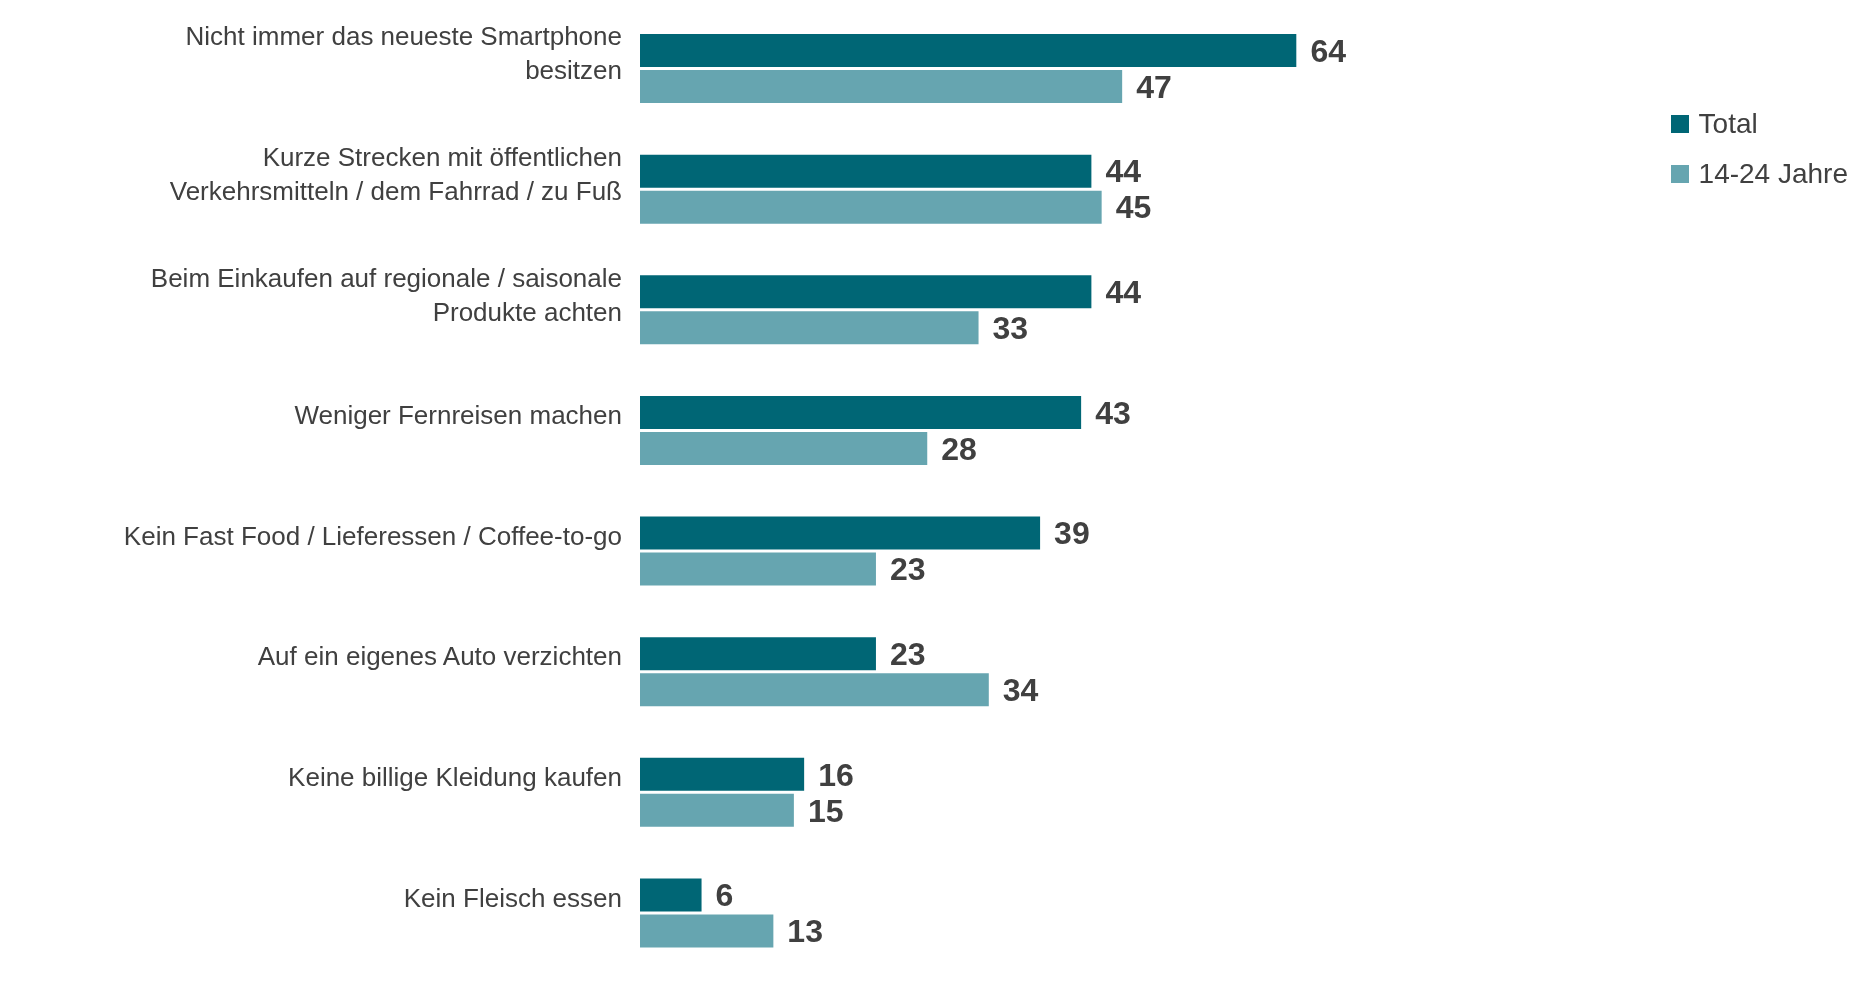 This screenshot has height=981, width=1859. I want to click on data-label: 15, so click(825, 810).